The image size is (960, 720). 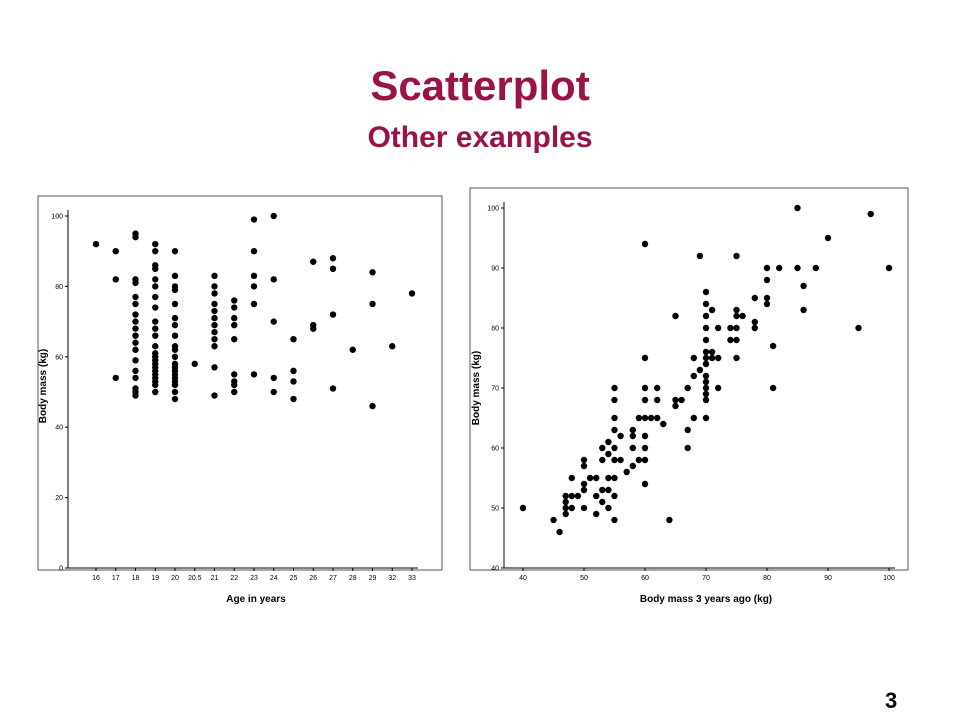 I want to click on y-tick-label: 40, so click(x=59, y=428).